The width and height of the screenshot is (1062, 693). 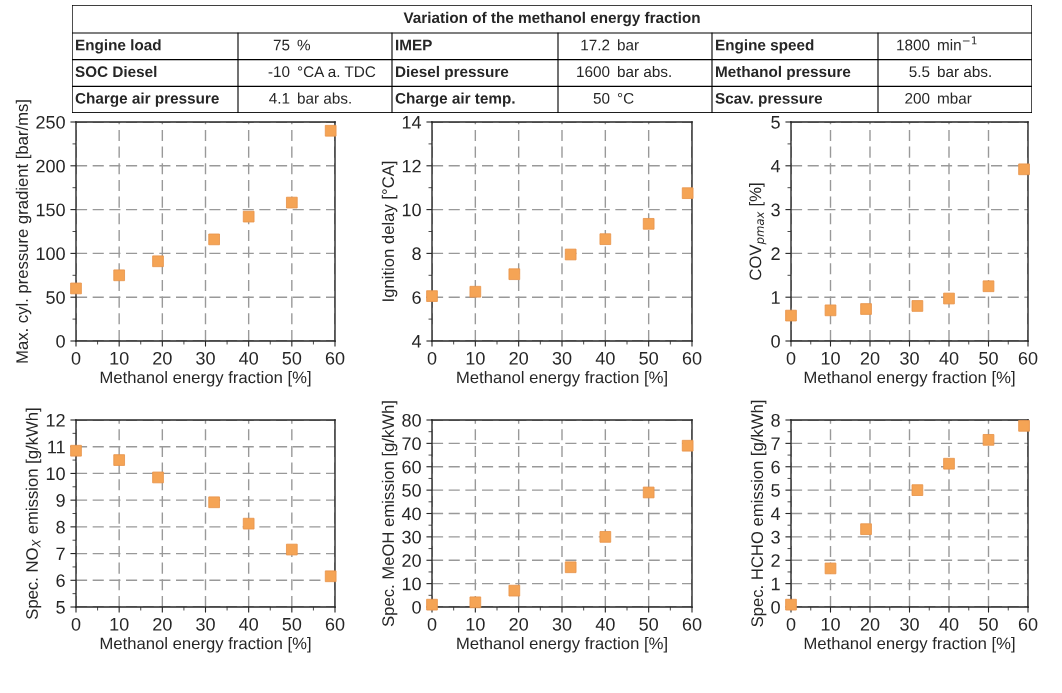 What do you see at coordinates (412, 122) in the screenshot?
I see `y-tick-label: 14` at bounding box center [412, 122].